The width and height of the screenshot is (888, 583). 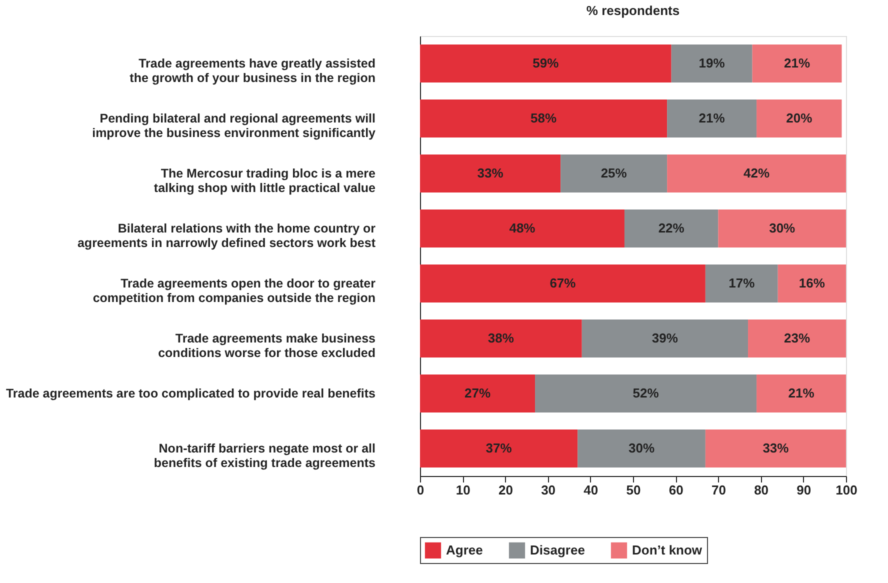 I want to click on legend-label: Agree, so click(x=464, y=550).